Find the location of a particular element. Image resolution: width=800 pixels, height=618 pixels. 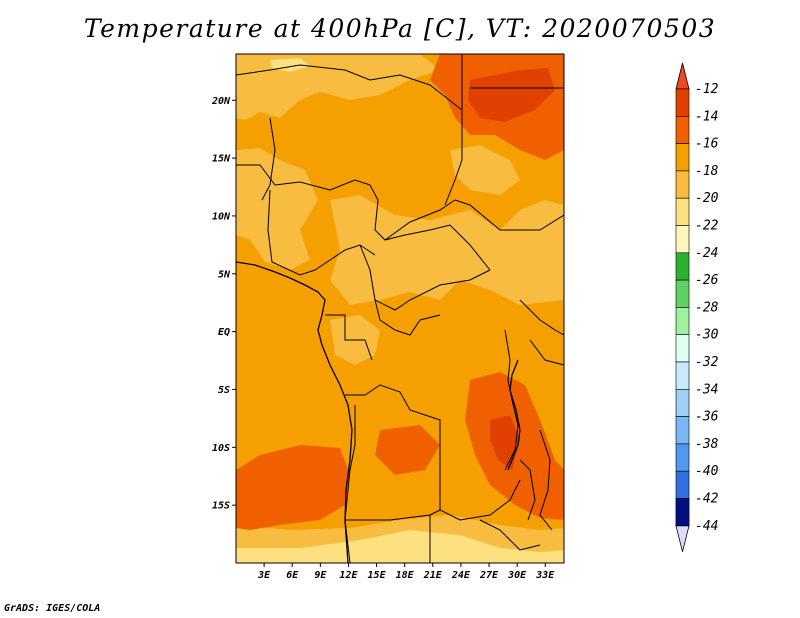

field-region-south-pale is located at coordinates (400, 546).